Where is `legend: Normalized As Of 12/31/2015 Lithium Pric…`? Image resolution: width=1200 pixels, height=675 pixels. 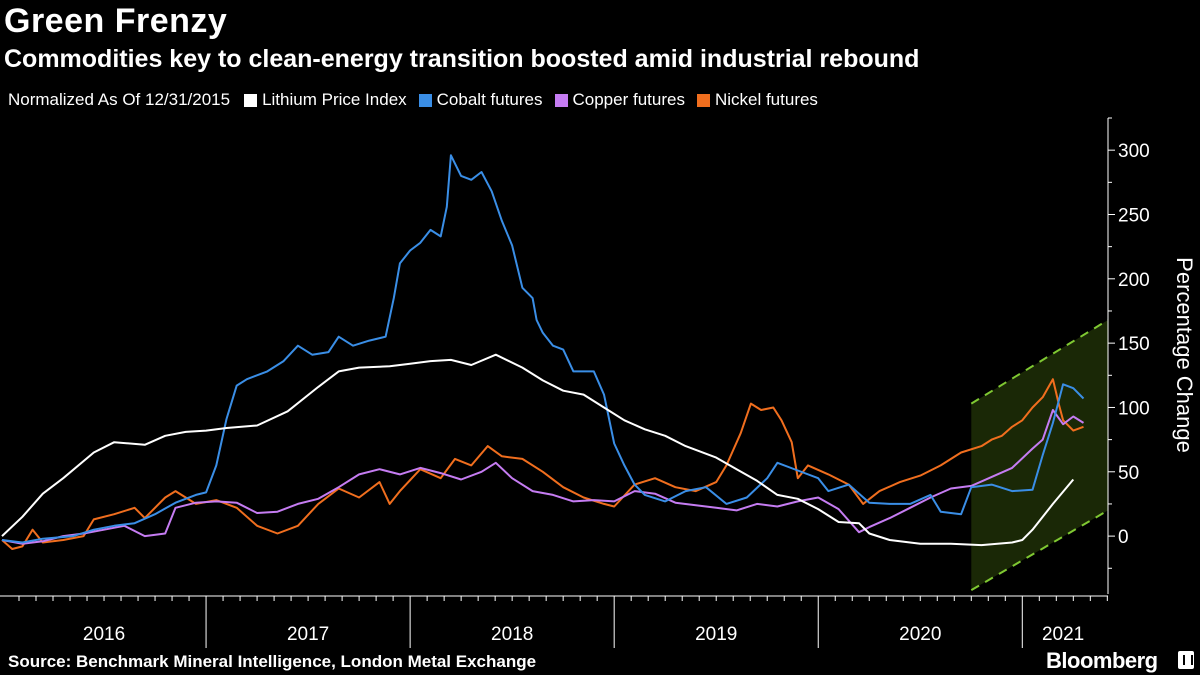
legend: Normalized As Of 12/31/2015 Lithium Pric… is located at coordinates (419, 100).